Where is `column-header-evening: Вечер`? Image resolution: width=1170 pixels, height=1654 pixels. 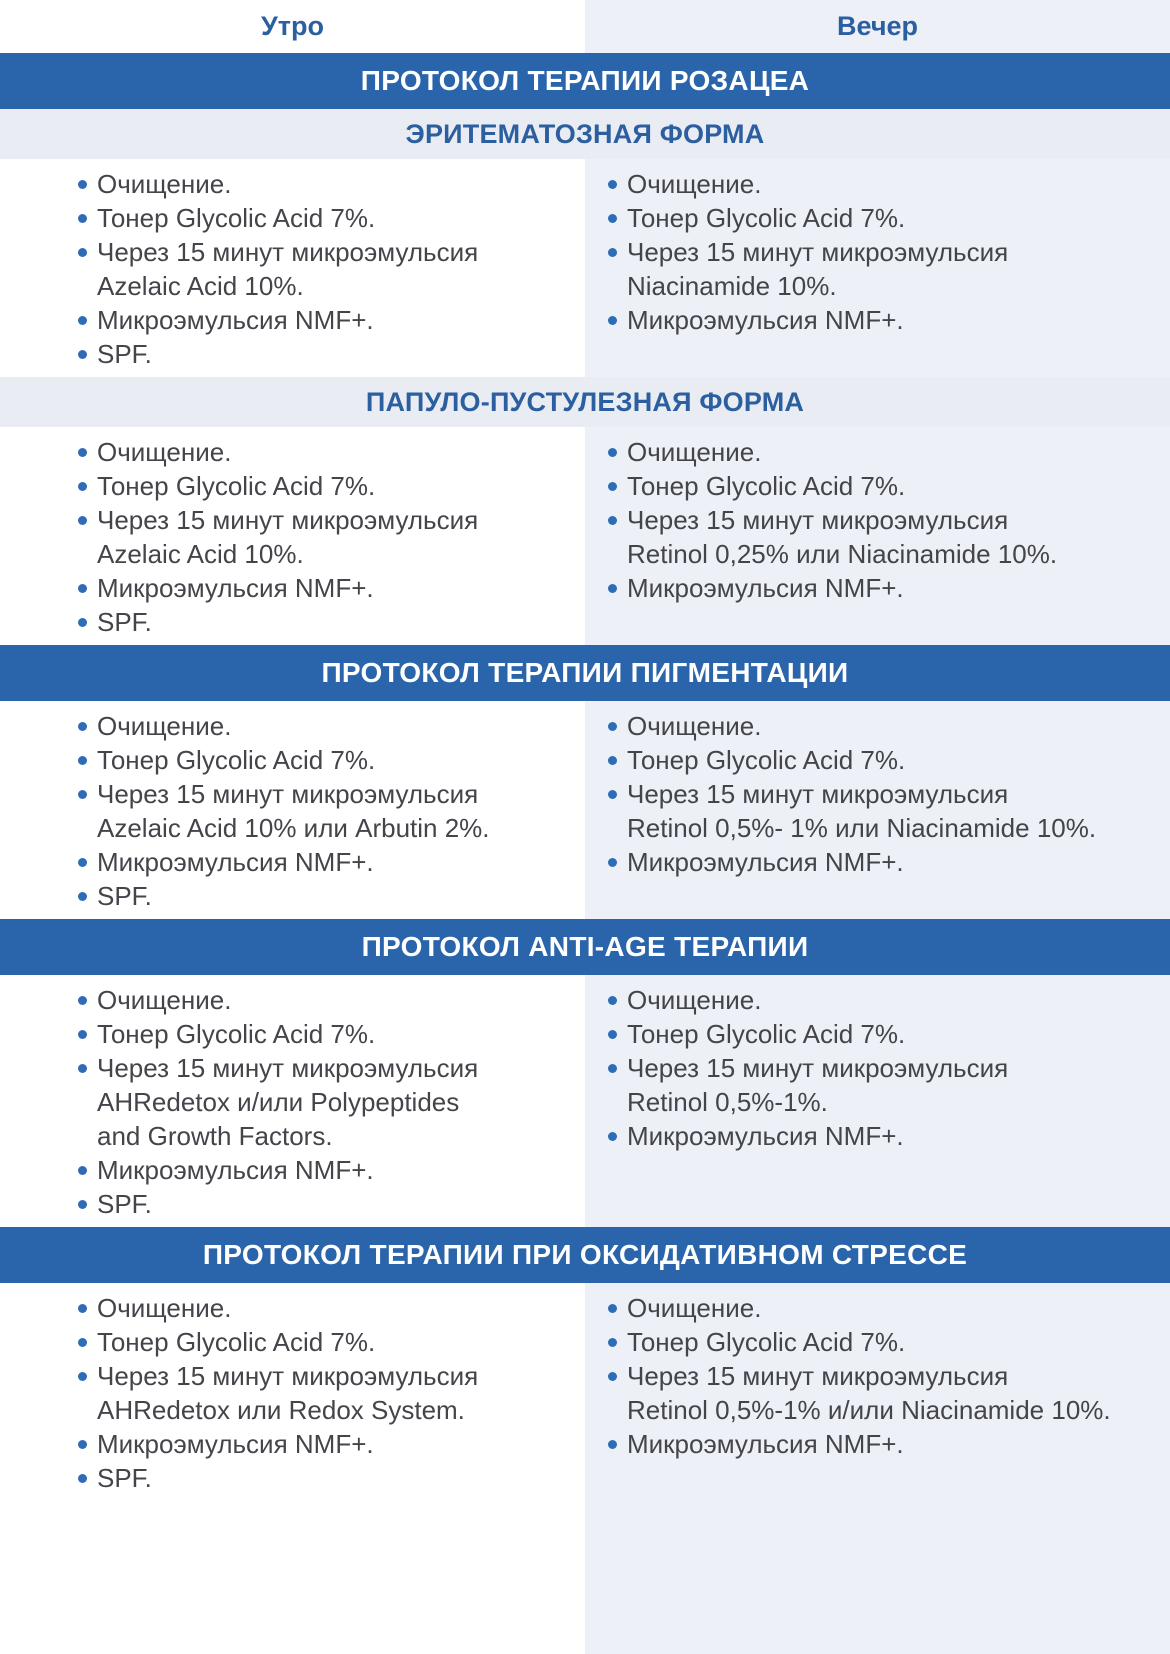 column-header-evening: Вечер is located at coordinates (877, 26).